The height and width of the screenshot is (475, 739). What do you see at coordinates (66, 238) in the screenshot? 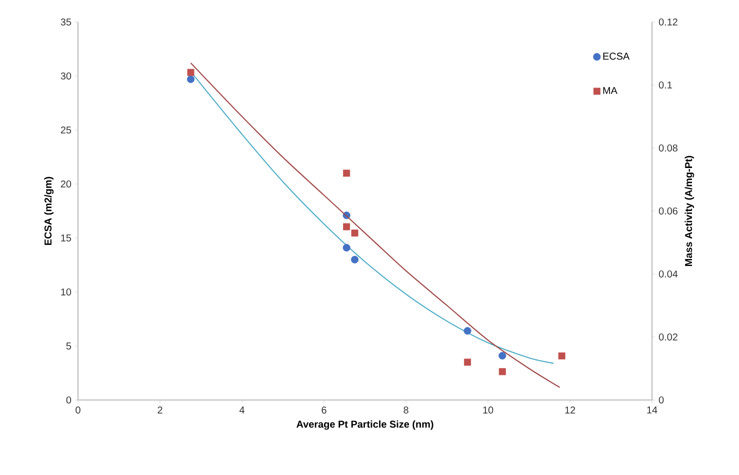
I see `y-tick-label: 15` at bounding box center [66, 238].